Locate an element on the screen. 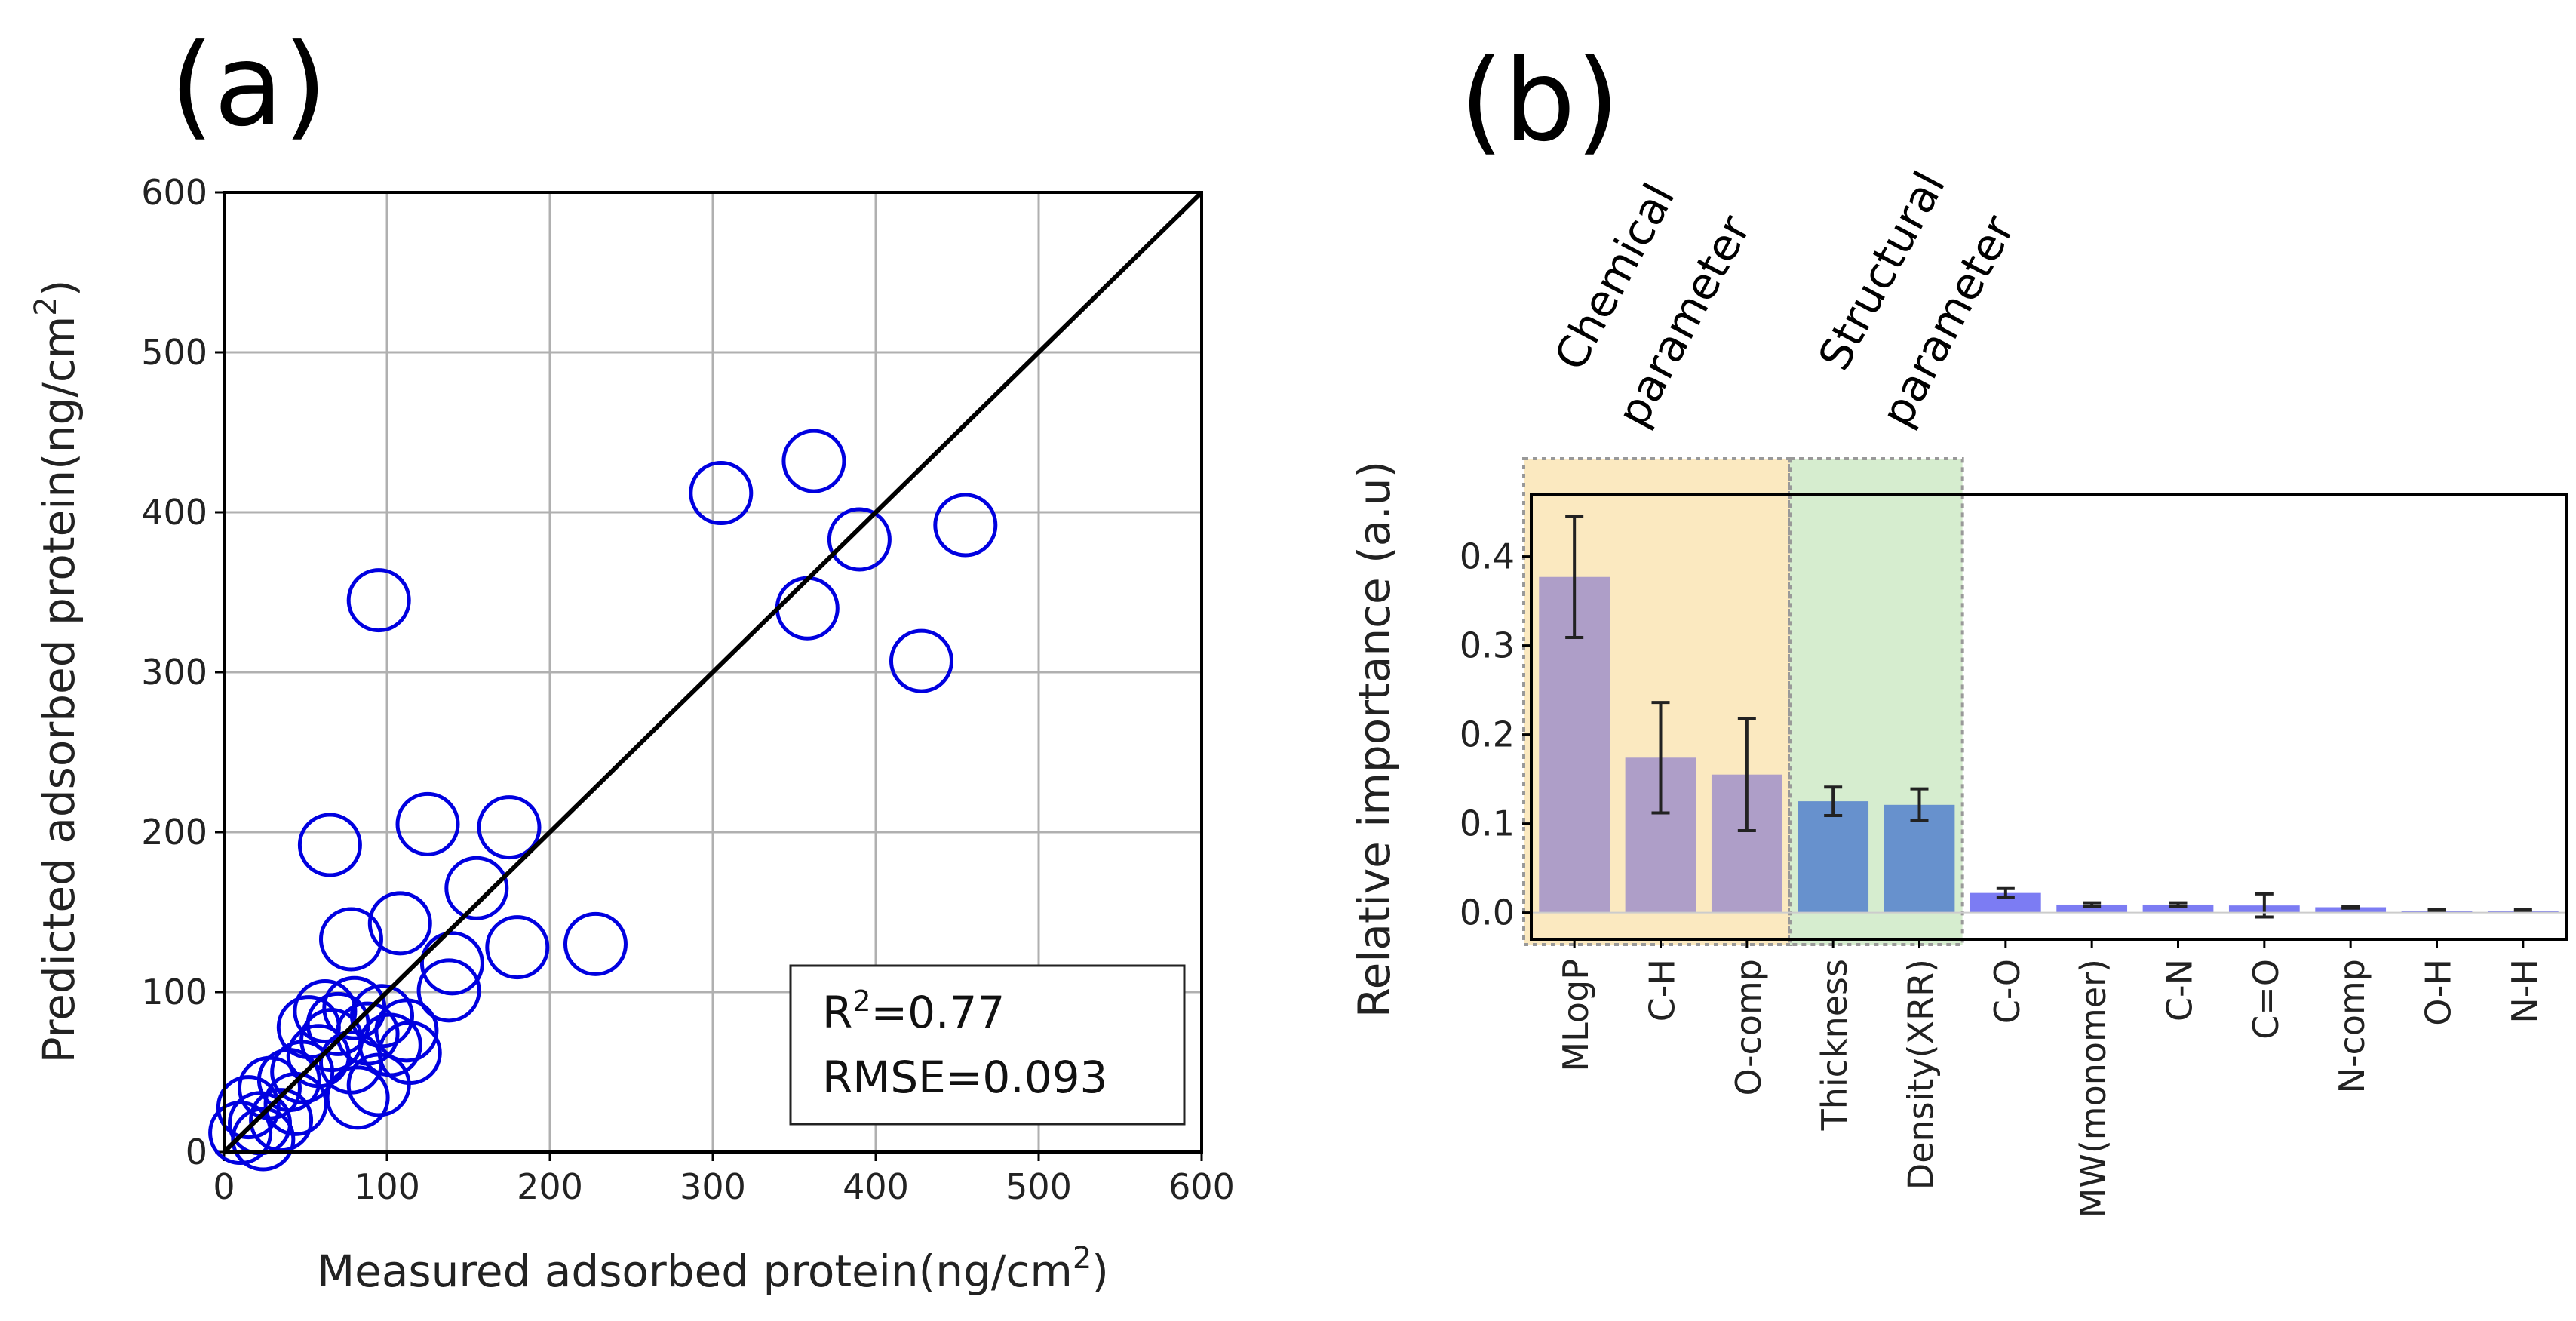 This screenshot has height=1321, width=2576. panel-a-x-axis-label: Measured adsorbed protein(ng/cm2) is located at coordinates (713, 1269).